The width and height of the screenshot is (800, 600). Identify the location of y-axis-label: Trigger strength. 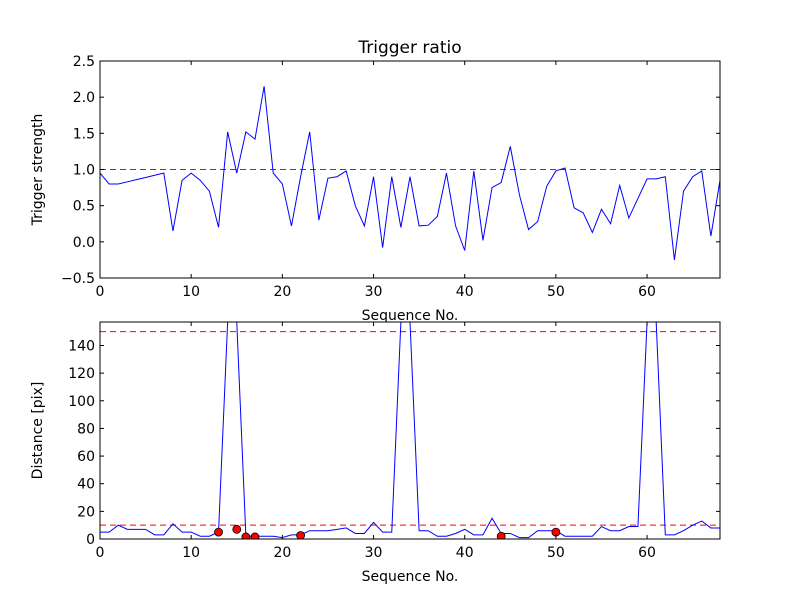
(38, 170).